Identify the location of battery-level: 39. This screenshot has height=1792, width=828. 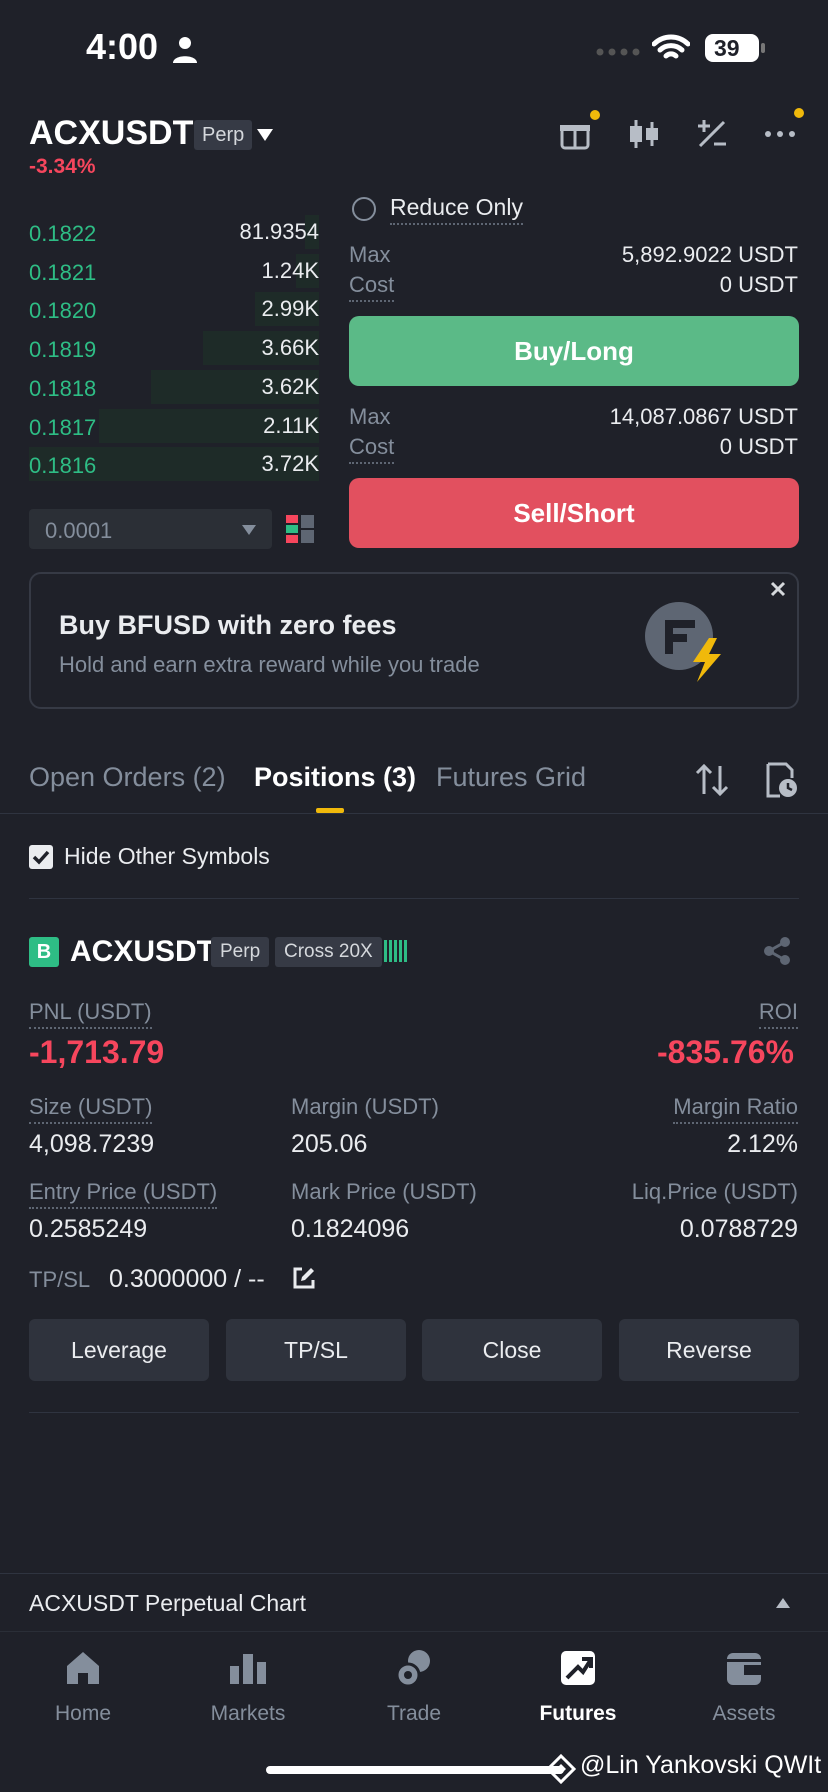
(727, 48).